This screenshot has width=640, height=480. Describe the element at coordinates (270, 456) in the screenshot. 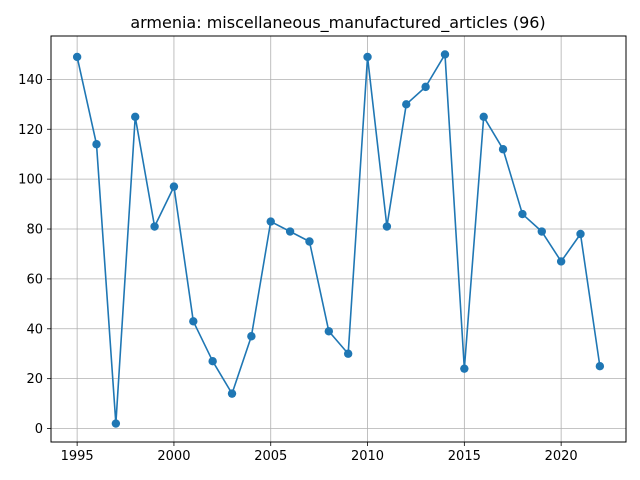

I see `x-tick-label: 2005` at that location.